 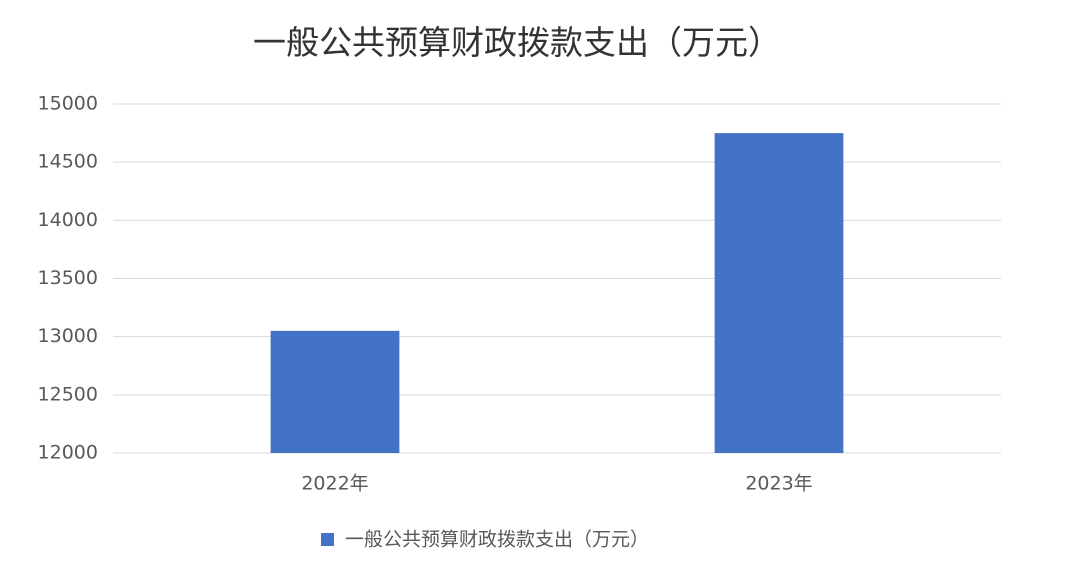 What do you see at coordinates (68, 220) in the screenshot?
I see `y-tick-label: 14000` at bounding box center [68, 220].